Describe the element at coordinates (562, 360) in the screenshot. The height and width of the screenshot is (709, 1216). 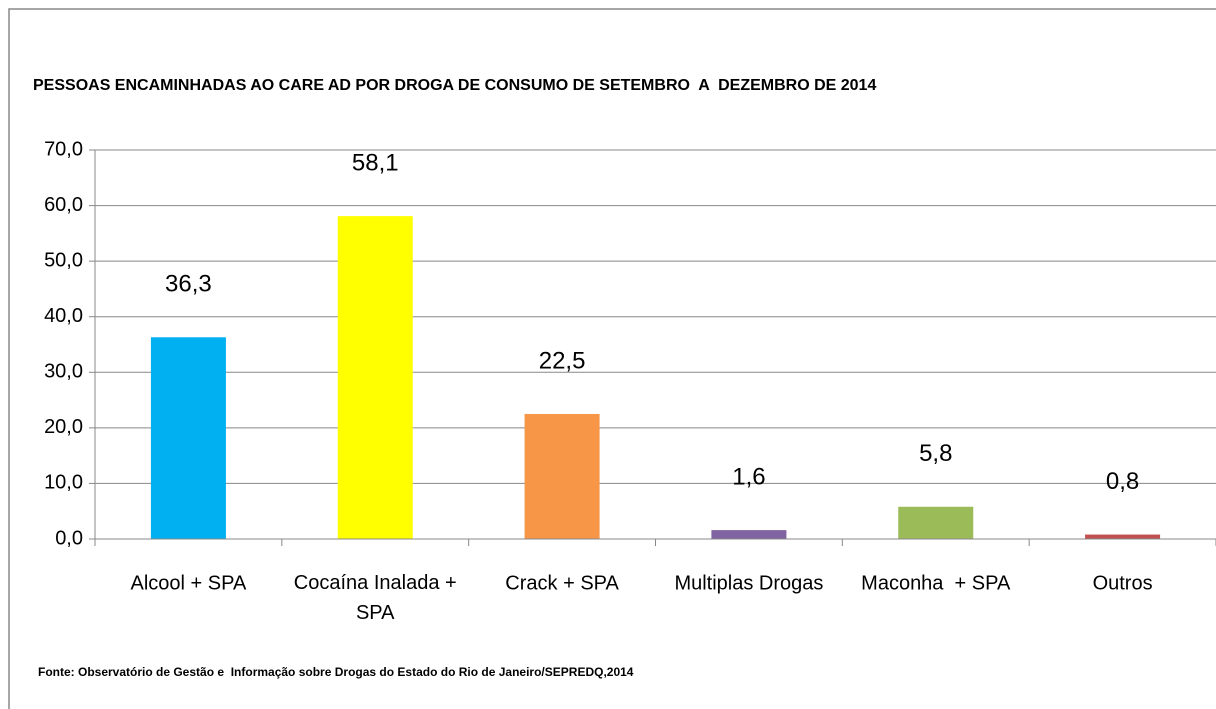
I see `data-label: 22,5` at that location.